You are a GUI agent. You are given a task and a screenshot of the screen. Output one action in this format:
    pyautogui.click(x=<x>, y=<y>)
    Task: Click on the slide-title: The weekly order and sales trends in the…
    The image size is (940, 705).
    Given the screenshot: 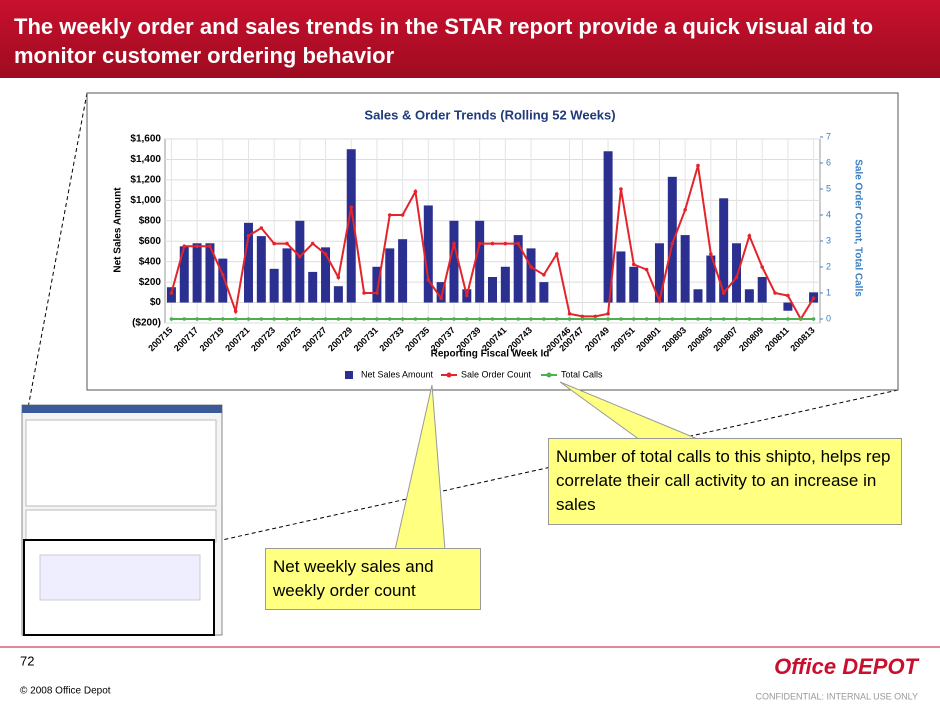 What is the action you would take?
    pyautogui.click(x=444, y=41)
    